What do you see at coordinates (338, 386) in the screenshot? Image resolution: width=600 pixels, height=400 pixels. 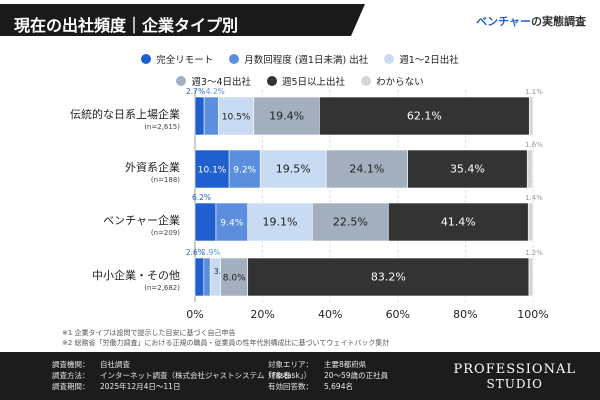 I see `footer-value: 5,694名` at bounding box center [338, 386].